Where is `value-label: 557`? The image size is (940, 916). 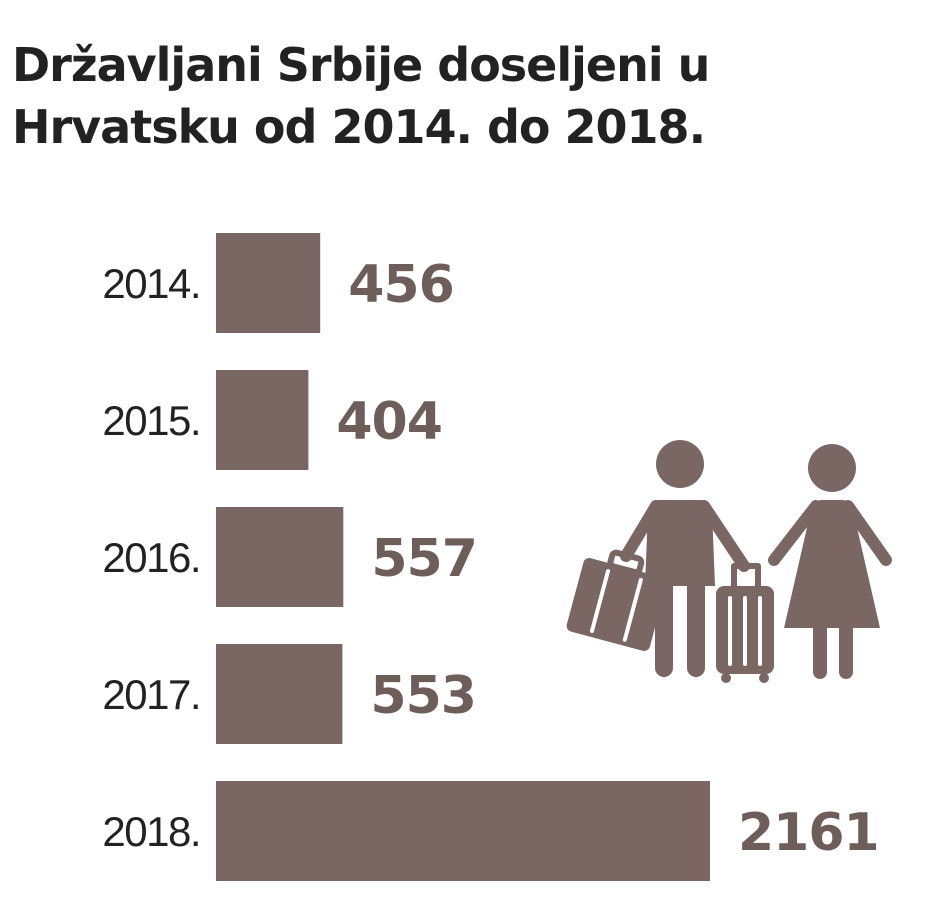
value-label: 557 is located at coordinates (424, 559).